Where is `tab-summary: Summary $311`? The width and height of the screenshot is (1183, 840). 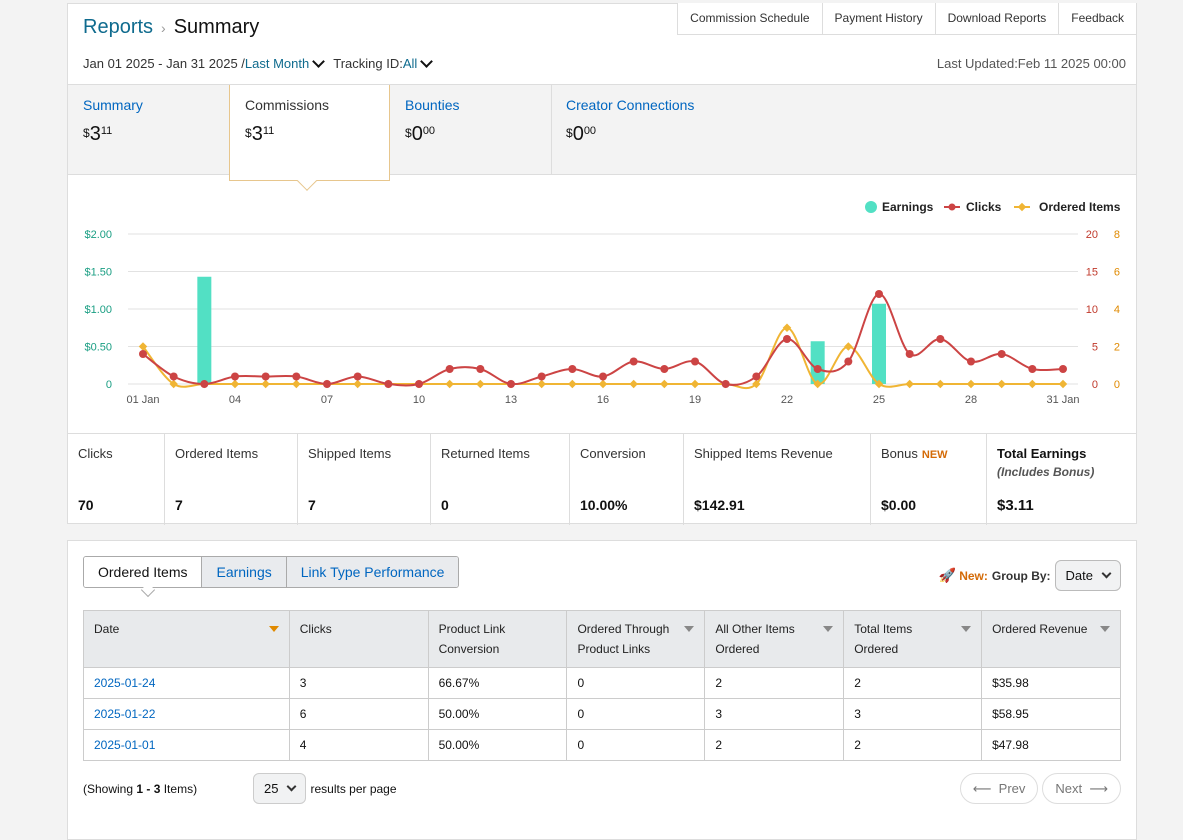
tab-summary: Summary $311 is located at coordinates (148, 130).